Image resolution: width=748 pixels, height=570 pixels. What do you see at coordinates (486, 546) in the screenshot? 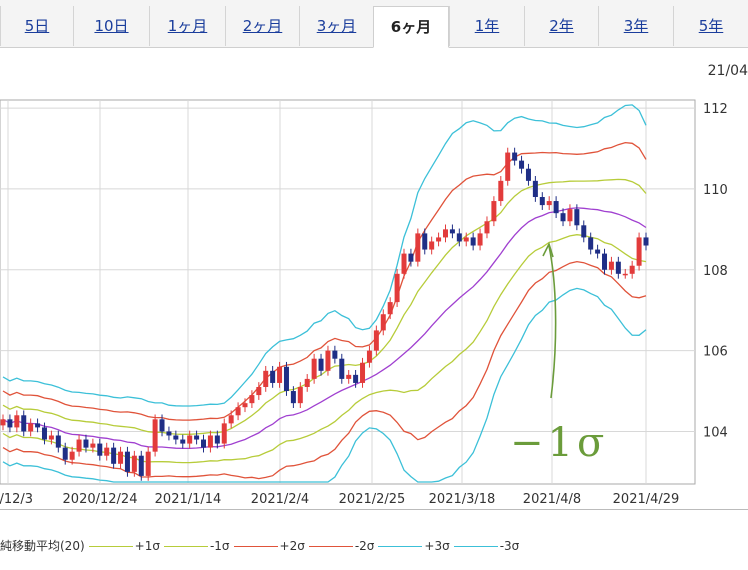
I see `legend-item: -3σ` at bounding box center [486, 546].